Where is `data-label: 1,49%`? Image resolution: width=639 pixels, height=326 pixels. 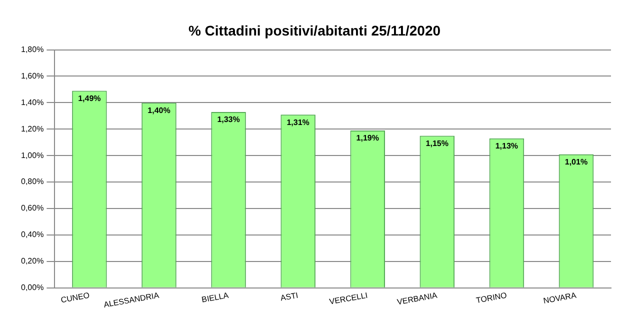 data-label: 1,49% is located at coordinates (89, 98).